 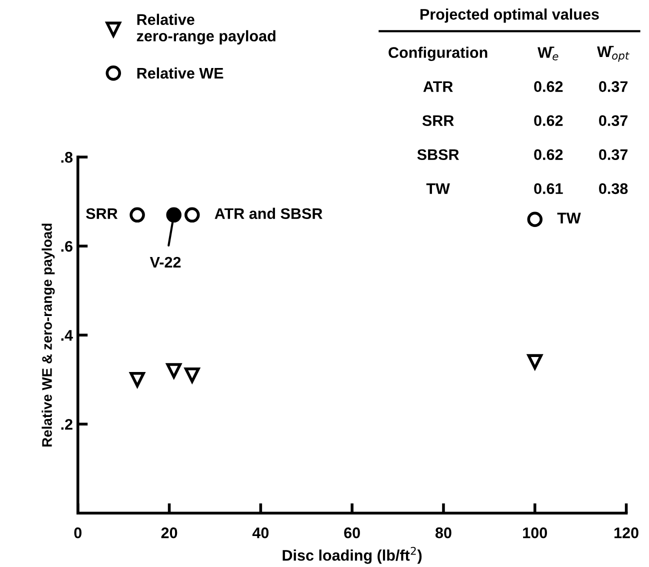 What do you see at coordinates (443, 532) in the screenshot?
I see `x-tick-label: 80` at bounding box center [443, 532].